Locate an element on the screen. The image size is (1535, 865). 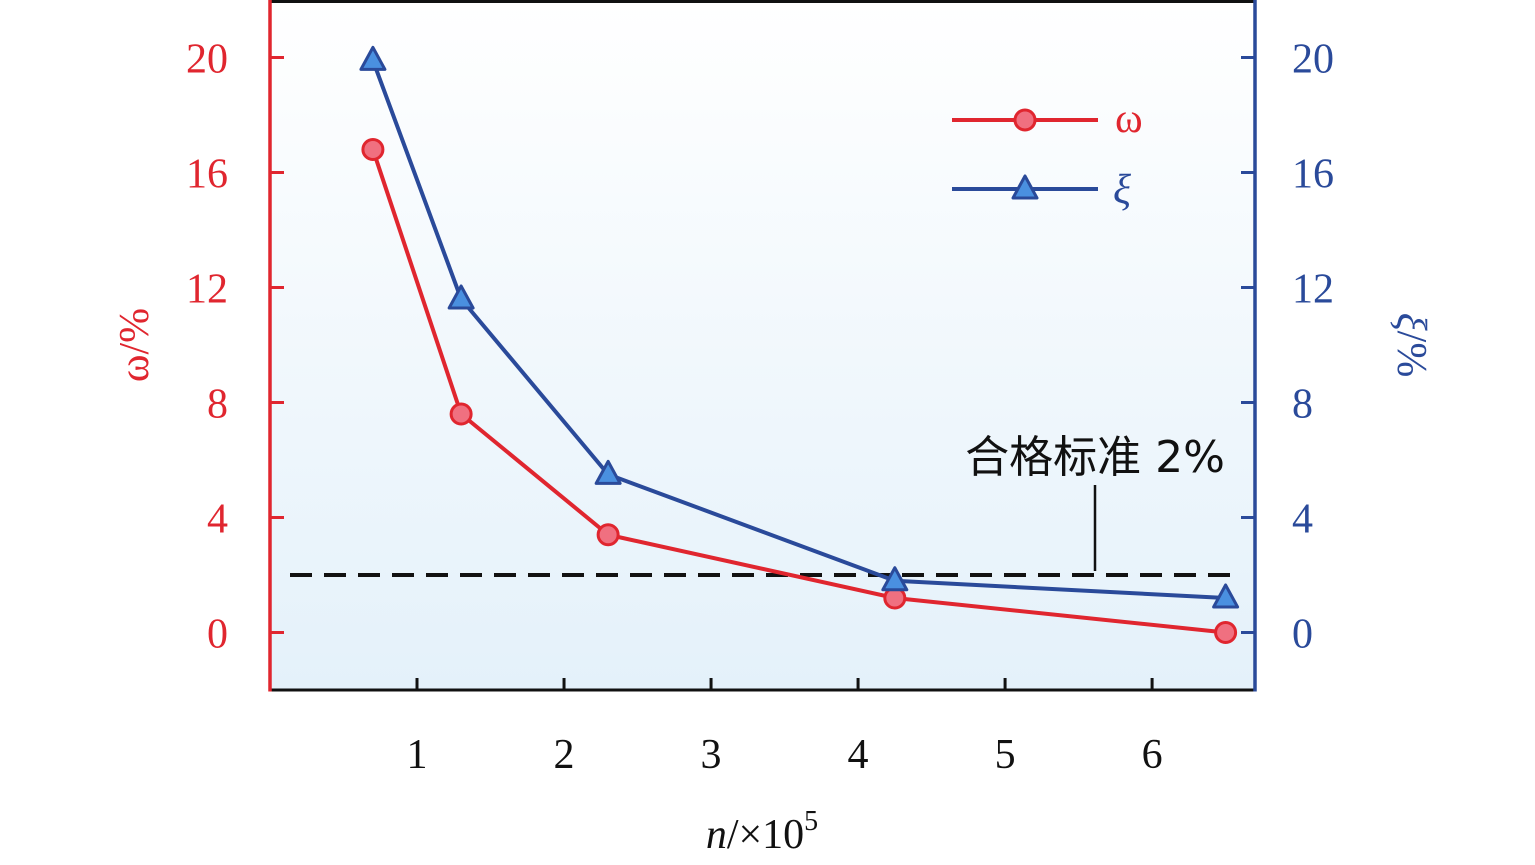
legend-marker-xi is located at coordinates (1025, 187).